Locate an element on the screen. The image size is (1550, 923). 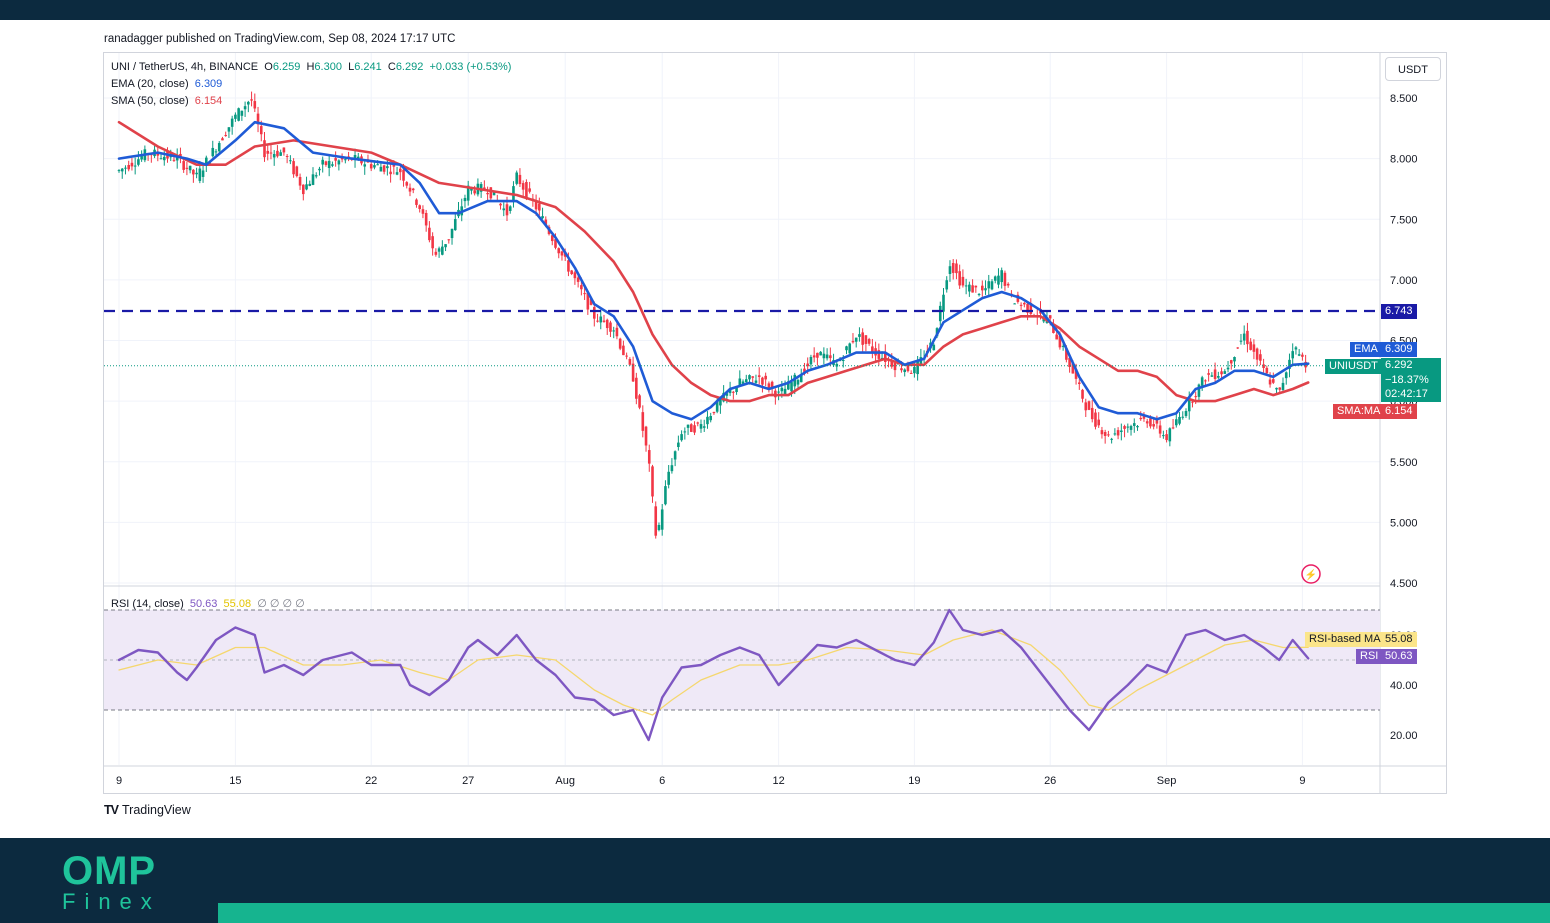
price-axis-label: 7.500 is located at coordinates (1404, 220).